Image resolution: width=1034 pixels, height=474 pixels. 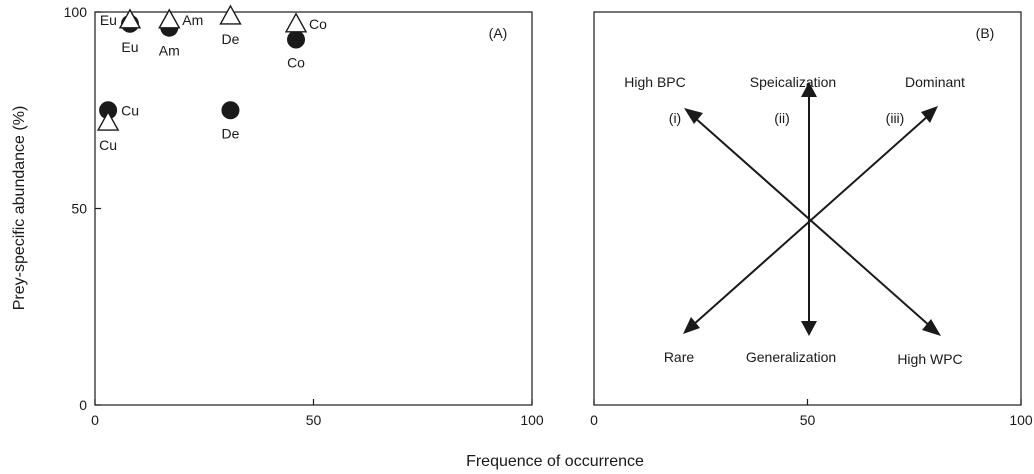 I want to click on y-axis-title: Prey-specific abundance (%), so click(x=19, y=208).